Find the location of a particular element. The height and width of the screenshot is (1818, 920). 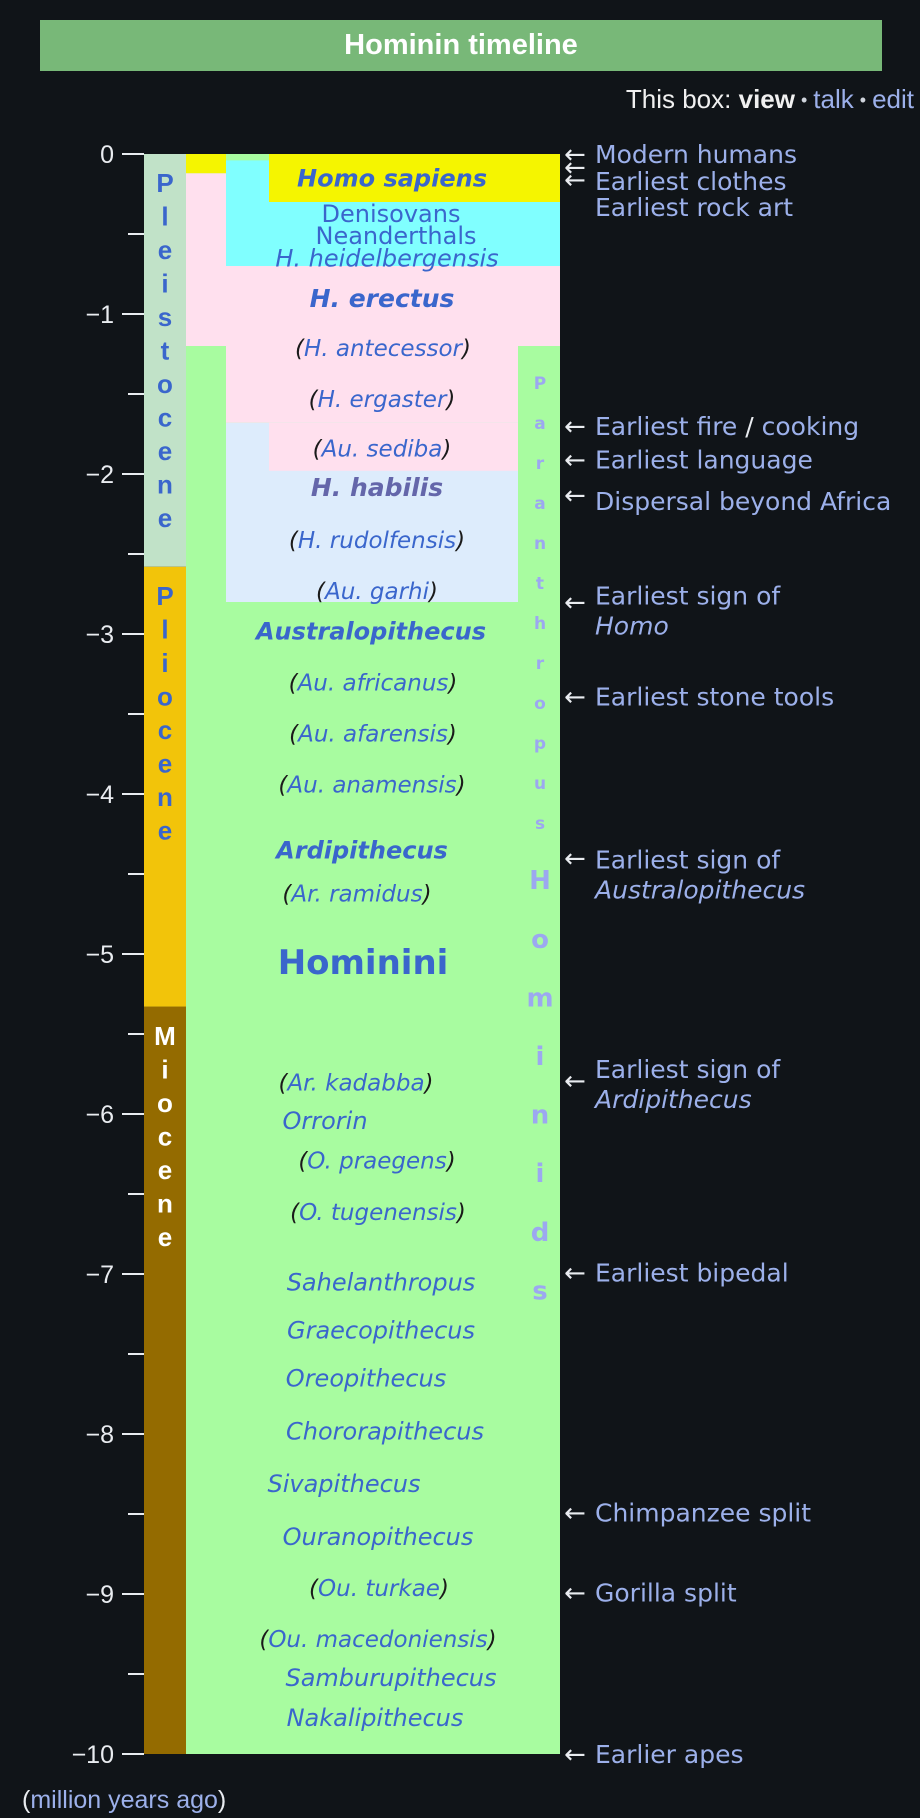

epoch-label-letter: t is located at coordinates (165, 351).